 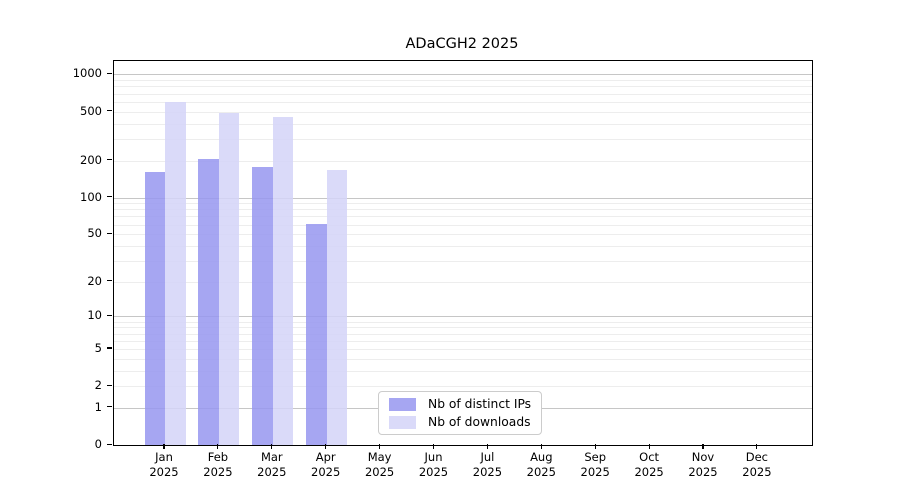 What do you see at coordinates (595, 457) in the screenshot?
I see `x-tick-month: Sep` at bounding box center [595, 457].